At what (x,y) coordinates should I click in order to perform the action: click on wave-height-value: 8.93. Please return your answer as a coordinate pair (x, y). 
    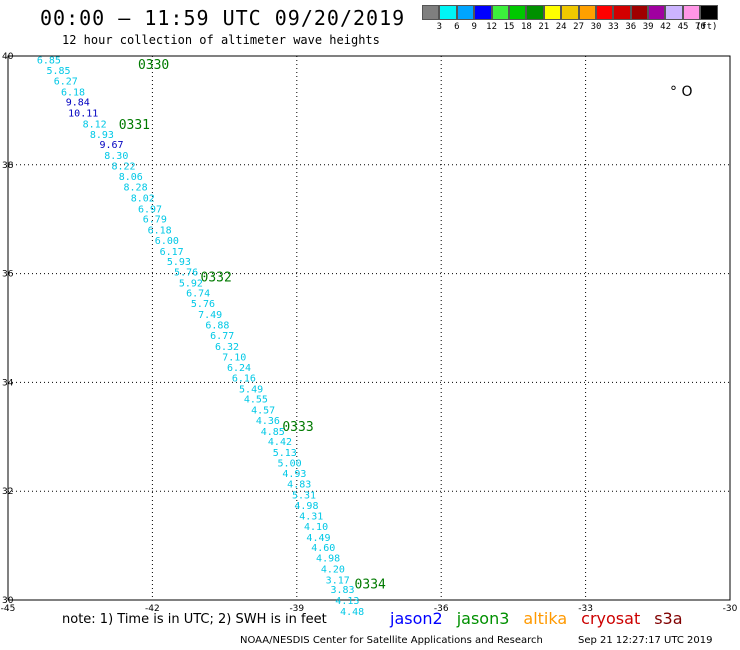
    Looking at the image, I should click on (102, 135).